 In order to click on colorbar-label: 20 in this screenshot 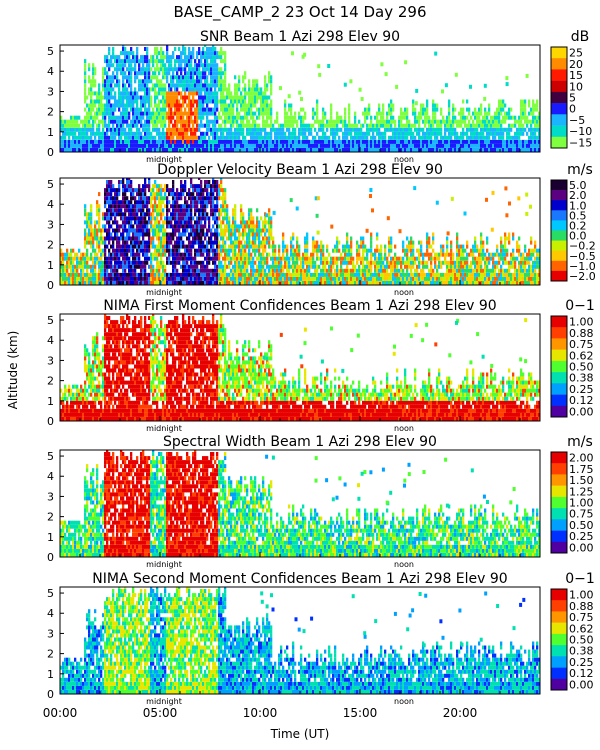, I will do `click(576, 64)`.